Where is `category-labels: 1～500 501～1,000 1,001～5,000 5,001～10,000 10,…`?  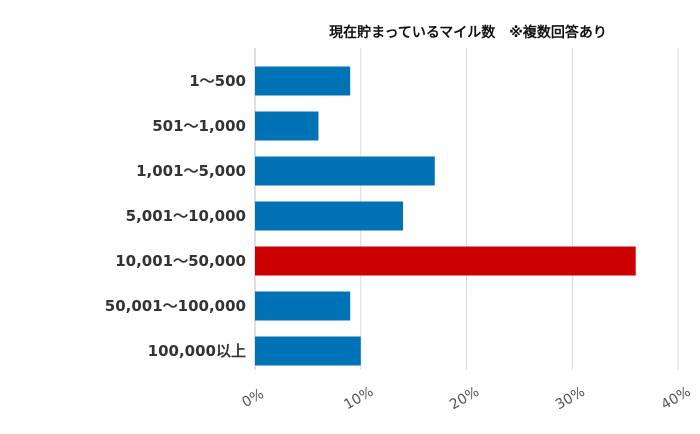 category-labels: 1～500 501～1,000 1,001～5,000 5,001～10,000 10,… is located at coordinates (175, 216).